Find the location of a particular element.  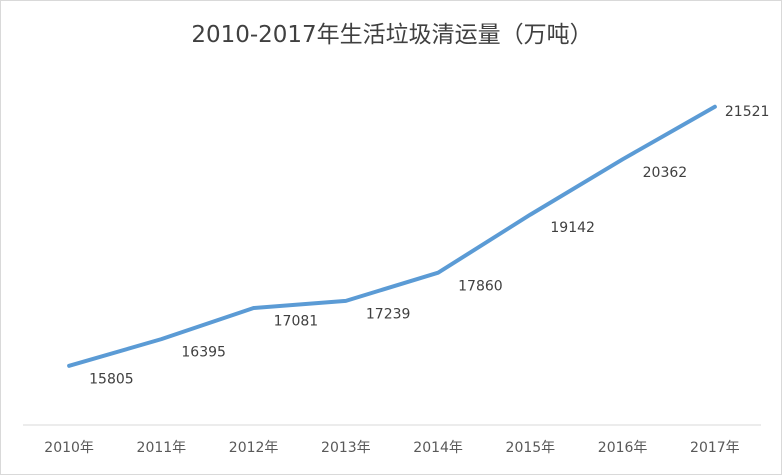

data-label: 17239 is located at coordinates (388, 314).